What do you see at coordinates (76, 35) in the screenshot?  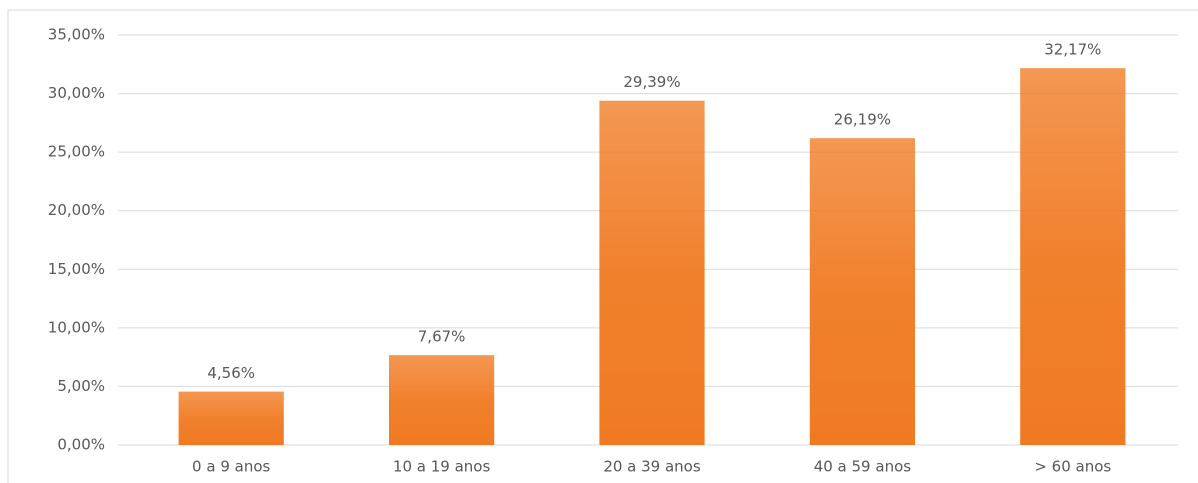 I see `y-tick-label: 35,00%` at bounding box center [76, 35].